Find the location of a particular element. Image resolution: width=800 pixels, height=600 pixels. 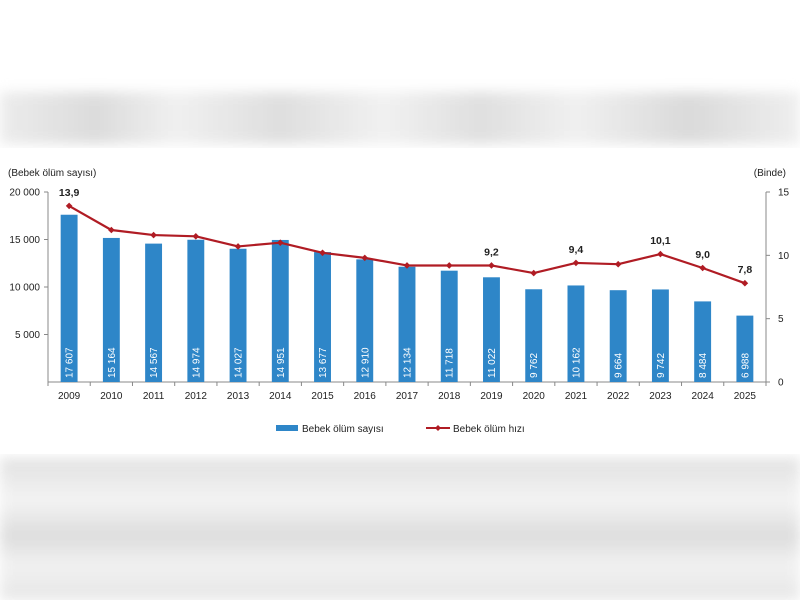

x-axis-tick-label: 2020 is located at coordinates (534, 396).